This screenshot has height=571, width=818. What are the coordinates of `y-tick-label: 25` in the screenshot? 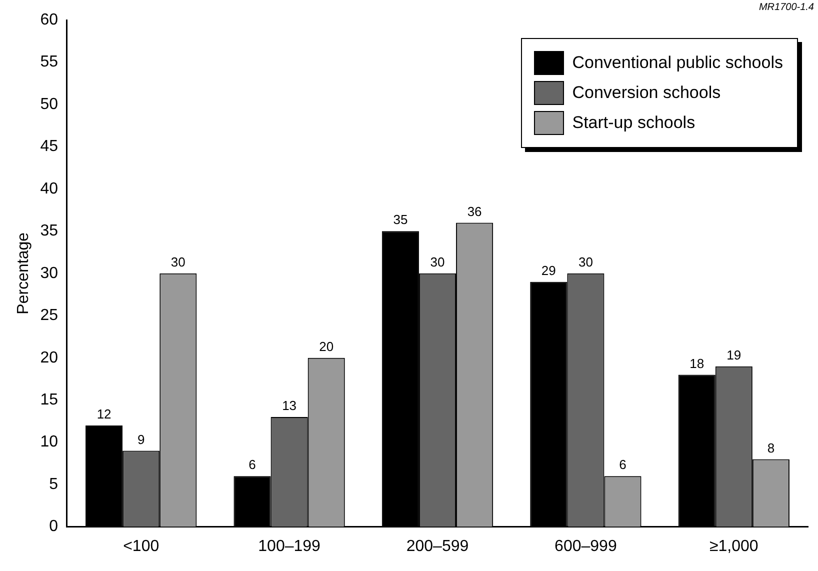 It's located at (49, 315).